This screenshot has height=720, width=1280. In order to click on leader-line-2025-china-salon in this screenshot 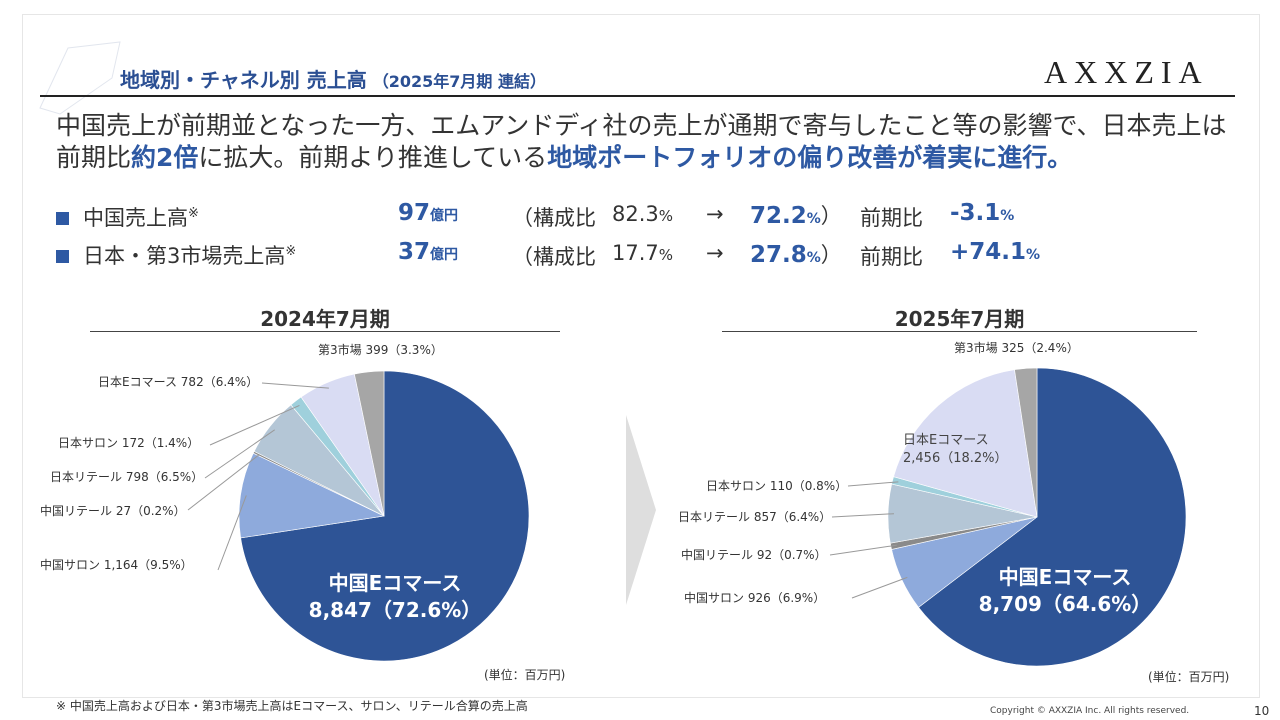, I will do `click(879, 587)`.